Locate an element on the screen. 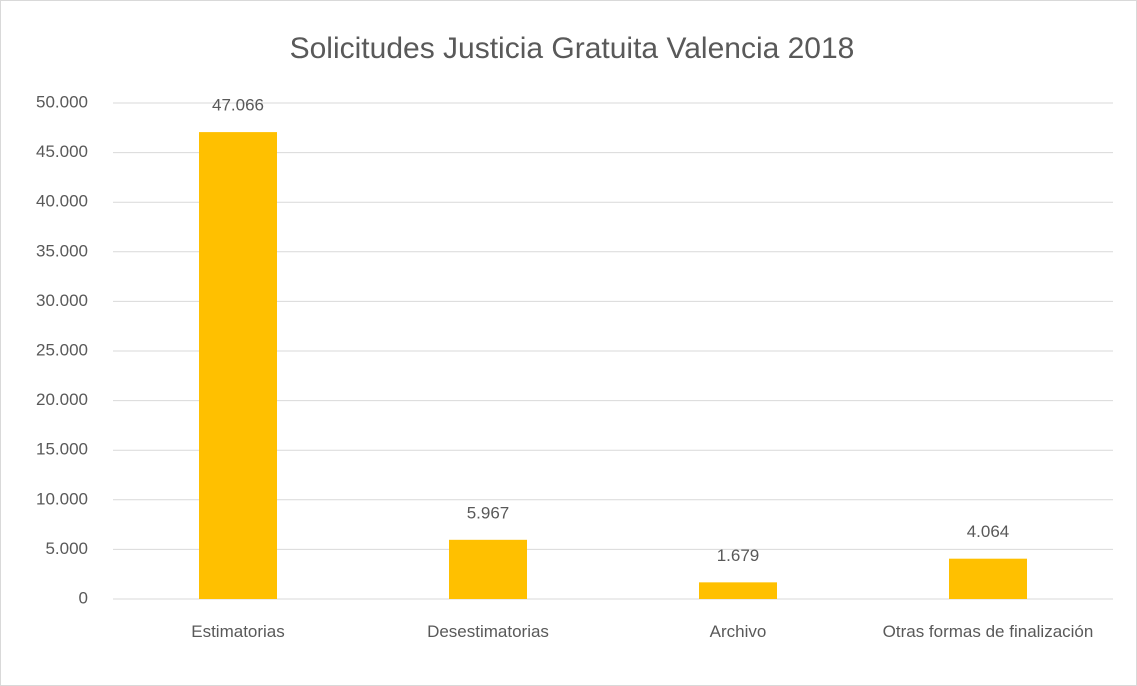 Image resolution: width=1137 pixels, height=686 pixels. y-tick-label: 35.000 is located at coordinates (62, 250).